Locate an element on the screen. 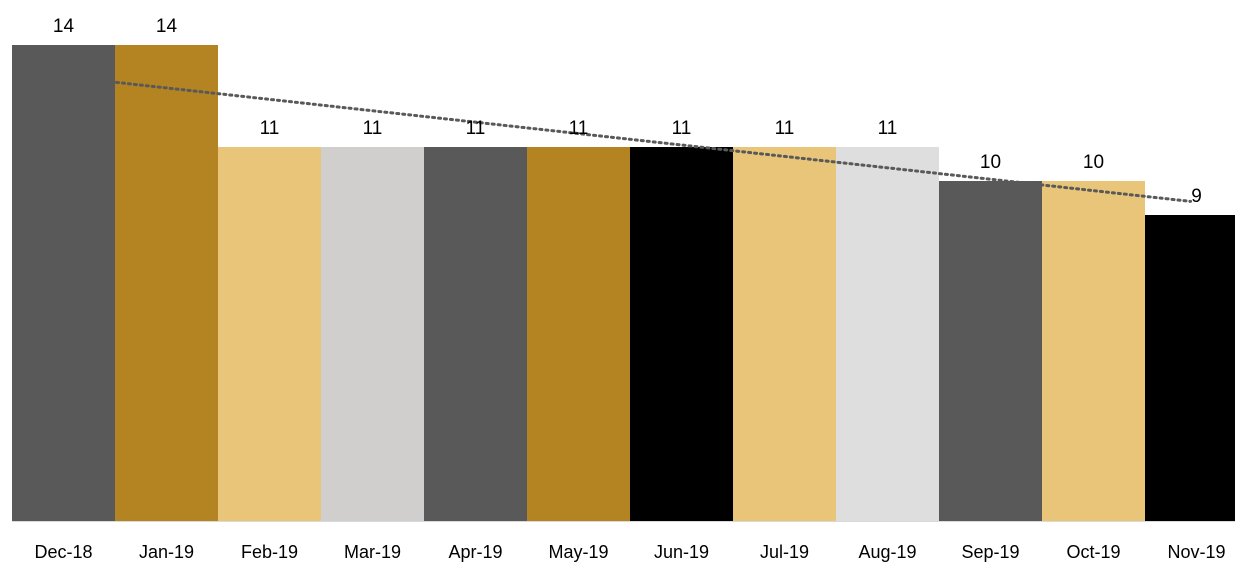 The width and height of the screenshot is (1235, 566). data-label-aug-19: 11 is located at coordinates (888, 128).